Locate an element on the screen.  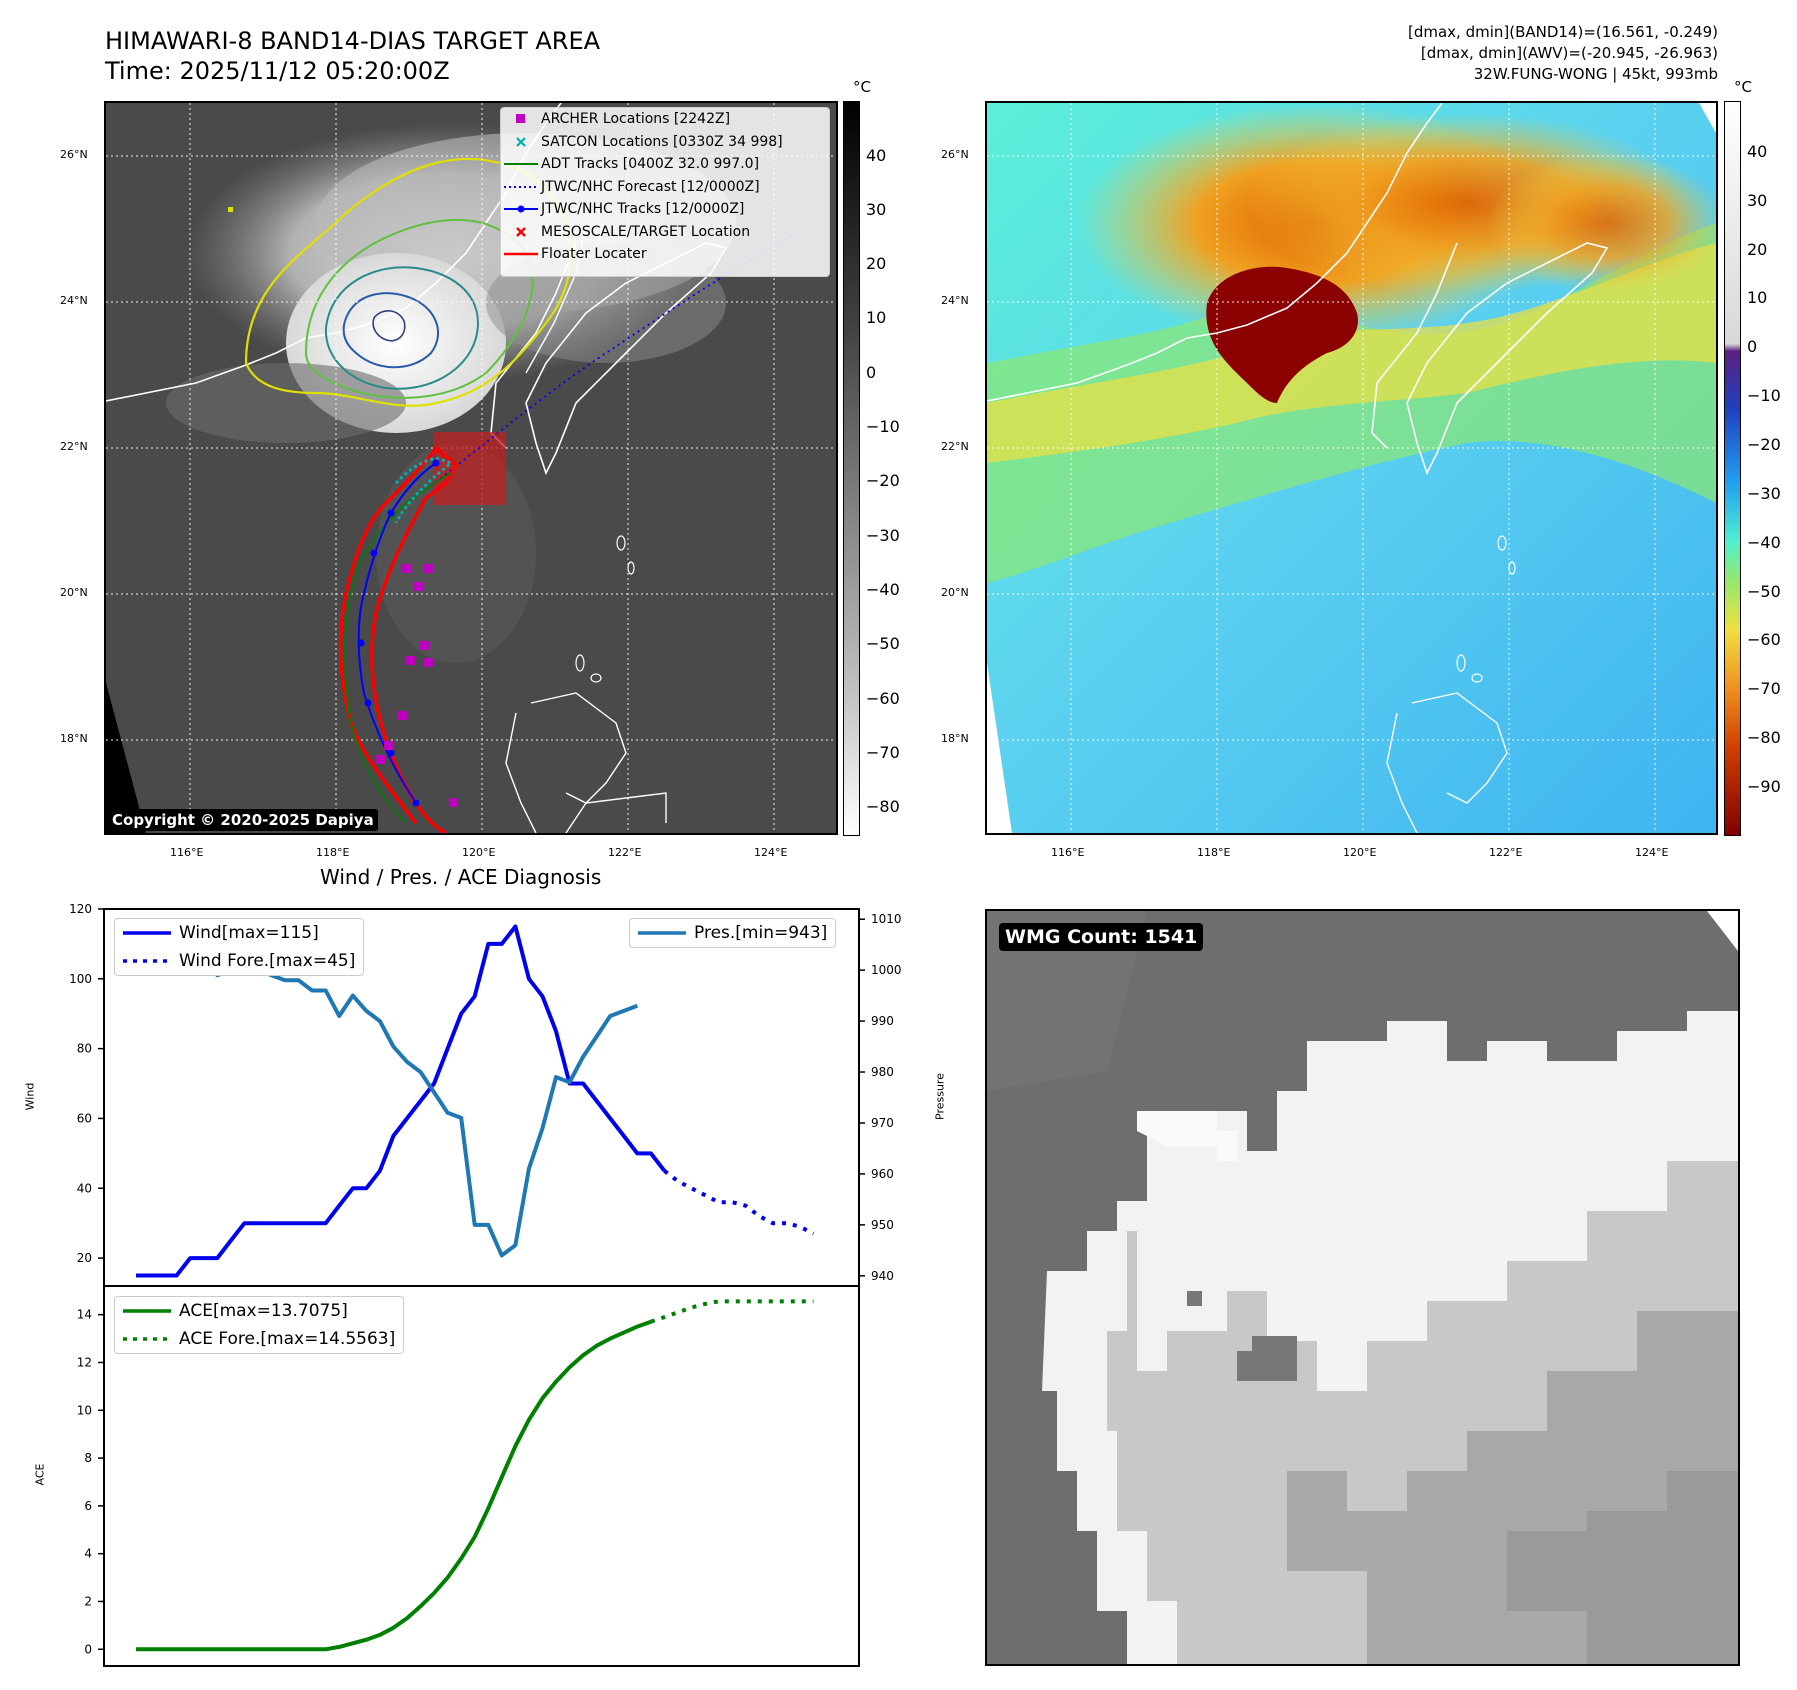
ace-axis-label: ACE is located at coordinates (40, 1474).